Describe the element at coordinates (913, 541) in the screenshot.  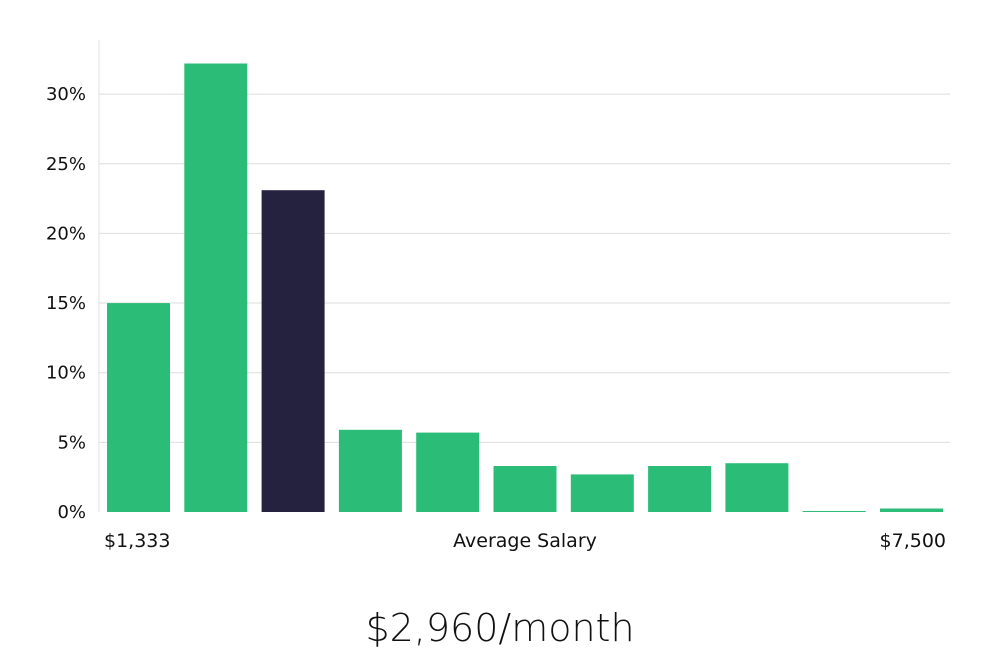
I see `x-max-label: $7,500` at that location.